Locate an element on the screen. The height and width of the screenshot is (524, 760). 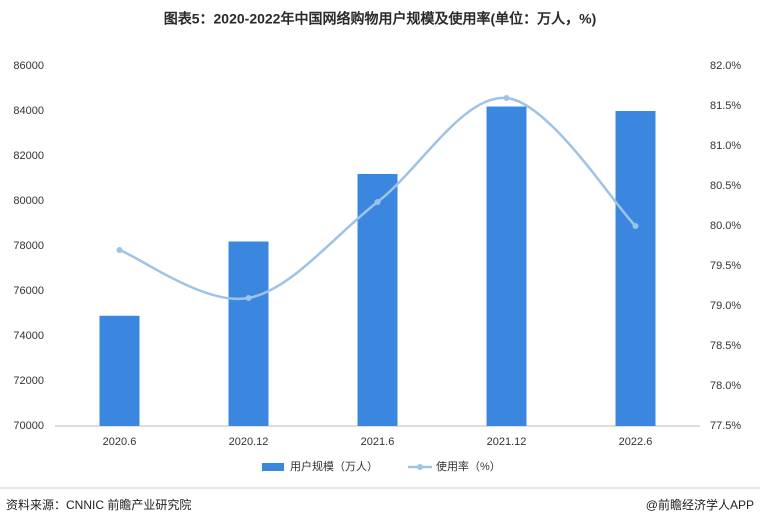
y-tick-label: 74000 is located at coordinates (28, 336).